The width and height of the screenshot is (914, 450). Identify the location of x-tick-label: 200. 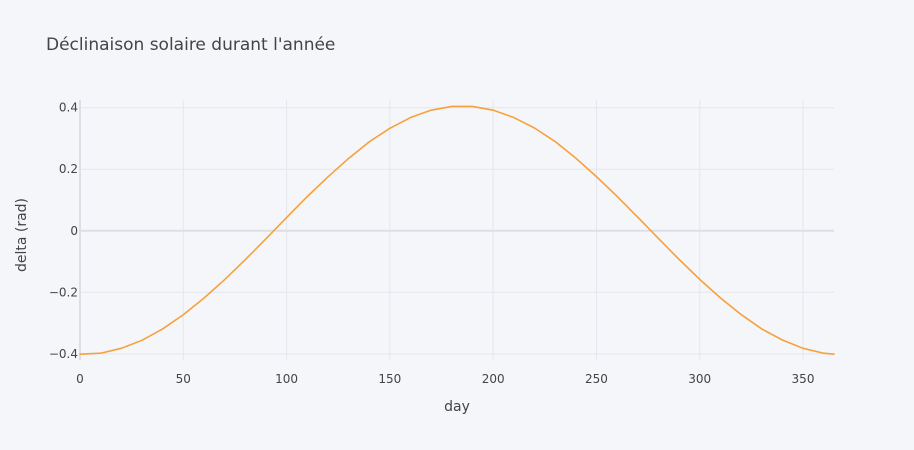
(493, 379).